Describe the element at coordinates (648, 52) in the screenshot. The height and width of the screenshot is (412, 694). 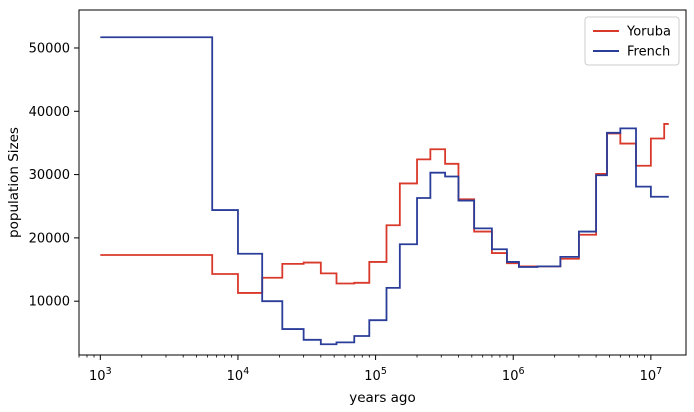
I see `legend-label-french: French` at that location.